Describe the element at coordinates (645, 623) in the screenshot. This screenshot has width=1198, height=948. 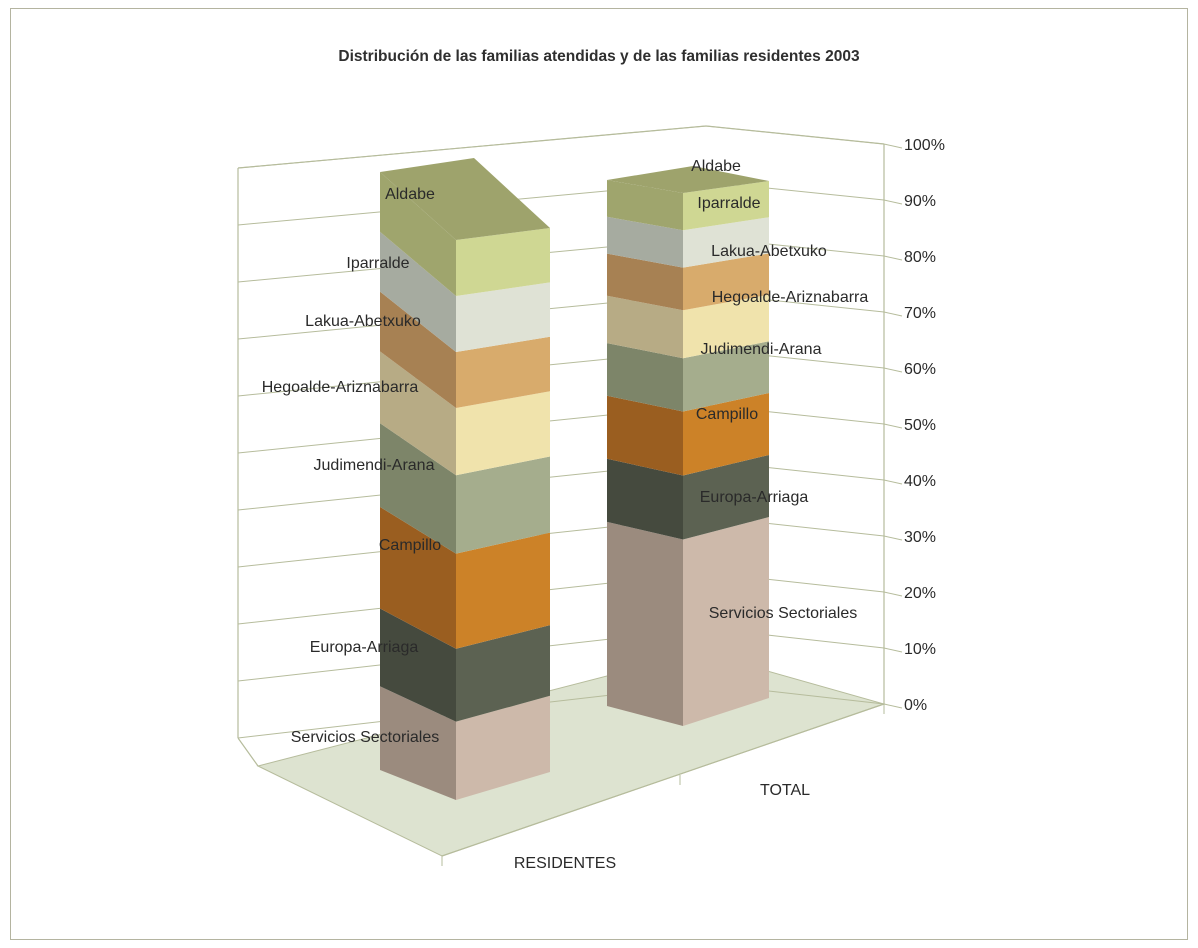
I see `bar-side-total-servicios-sectoriales` at that location.